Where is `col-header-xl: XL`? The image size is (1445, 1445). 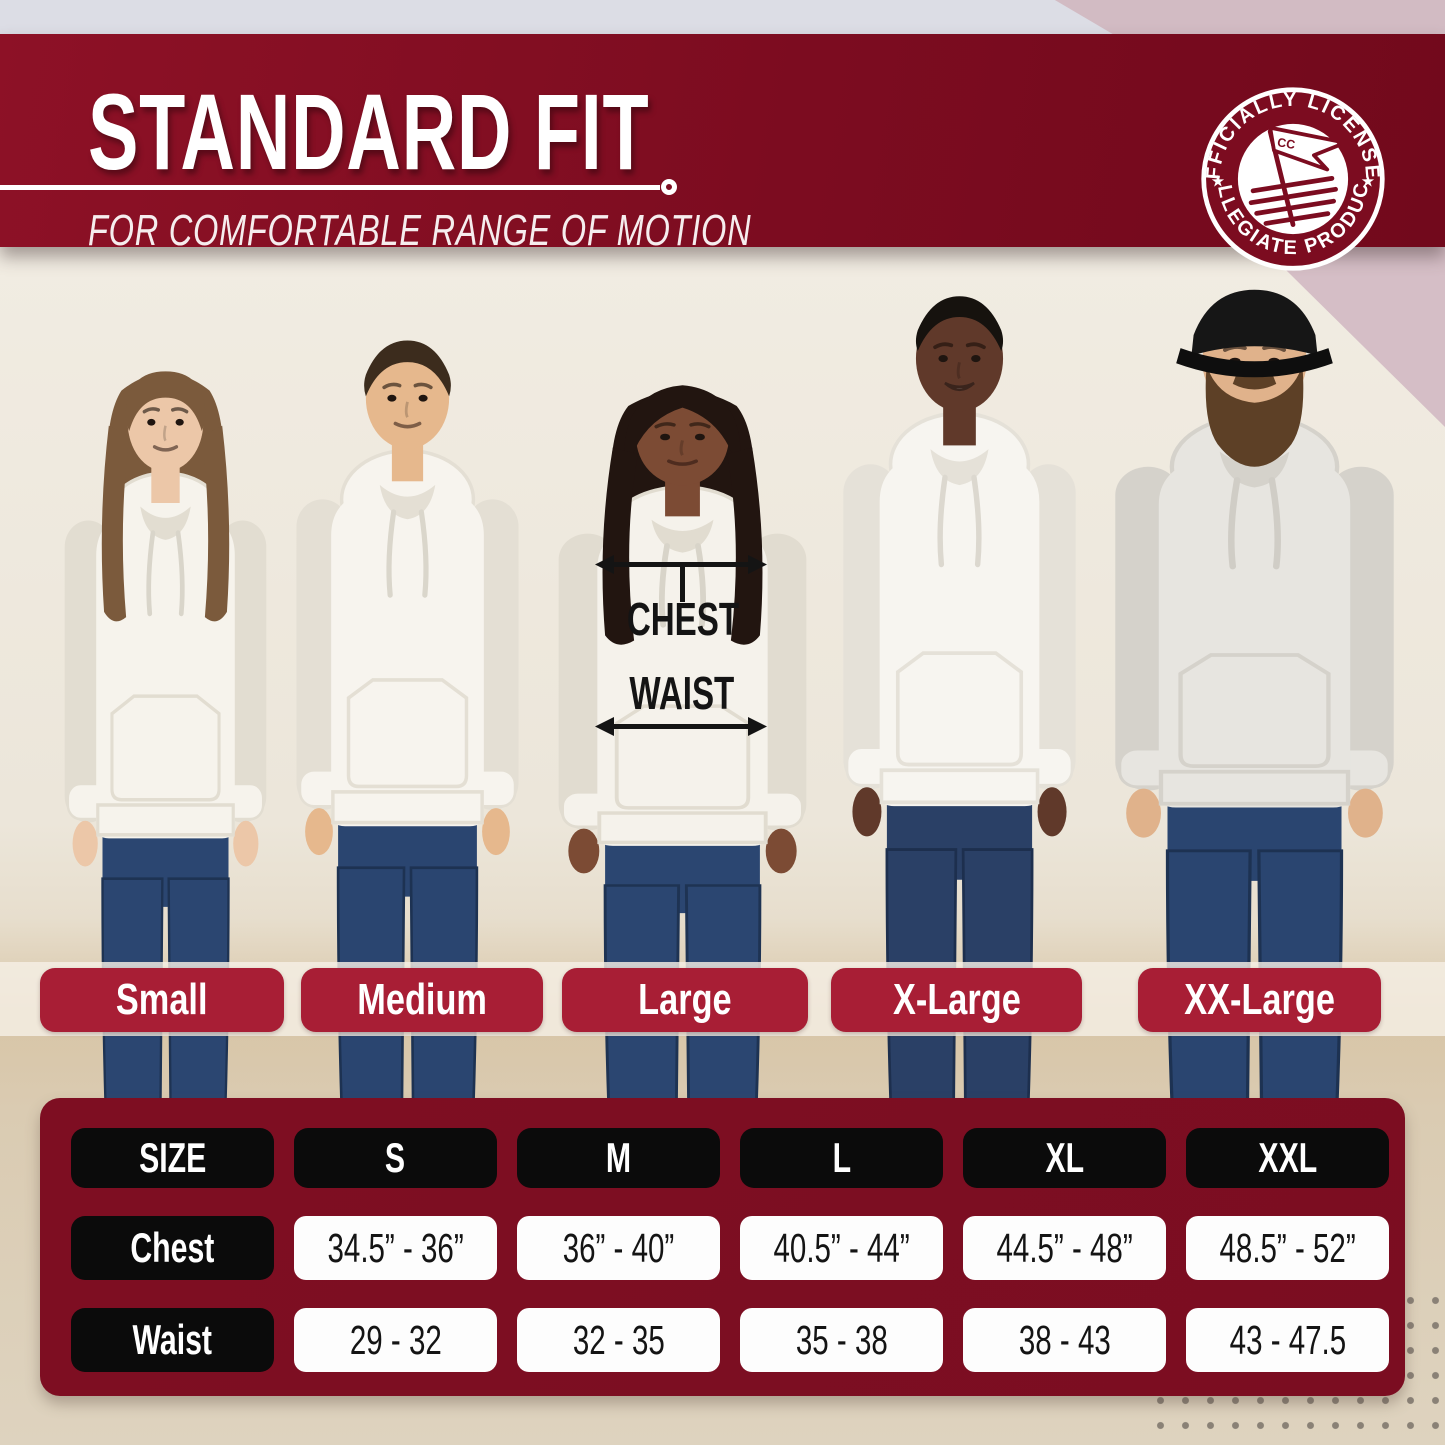
col-header-xl: XL is located at coordinates (1064, 1158).